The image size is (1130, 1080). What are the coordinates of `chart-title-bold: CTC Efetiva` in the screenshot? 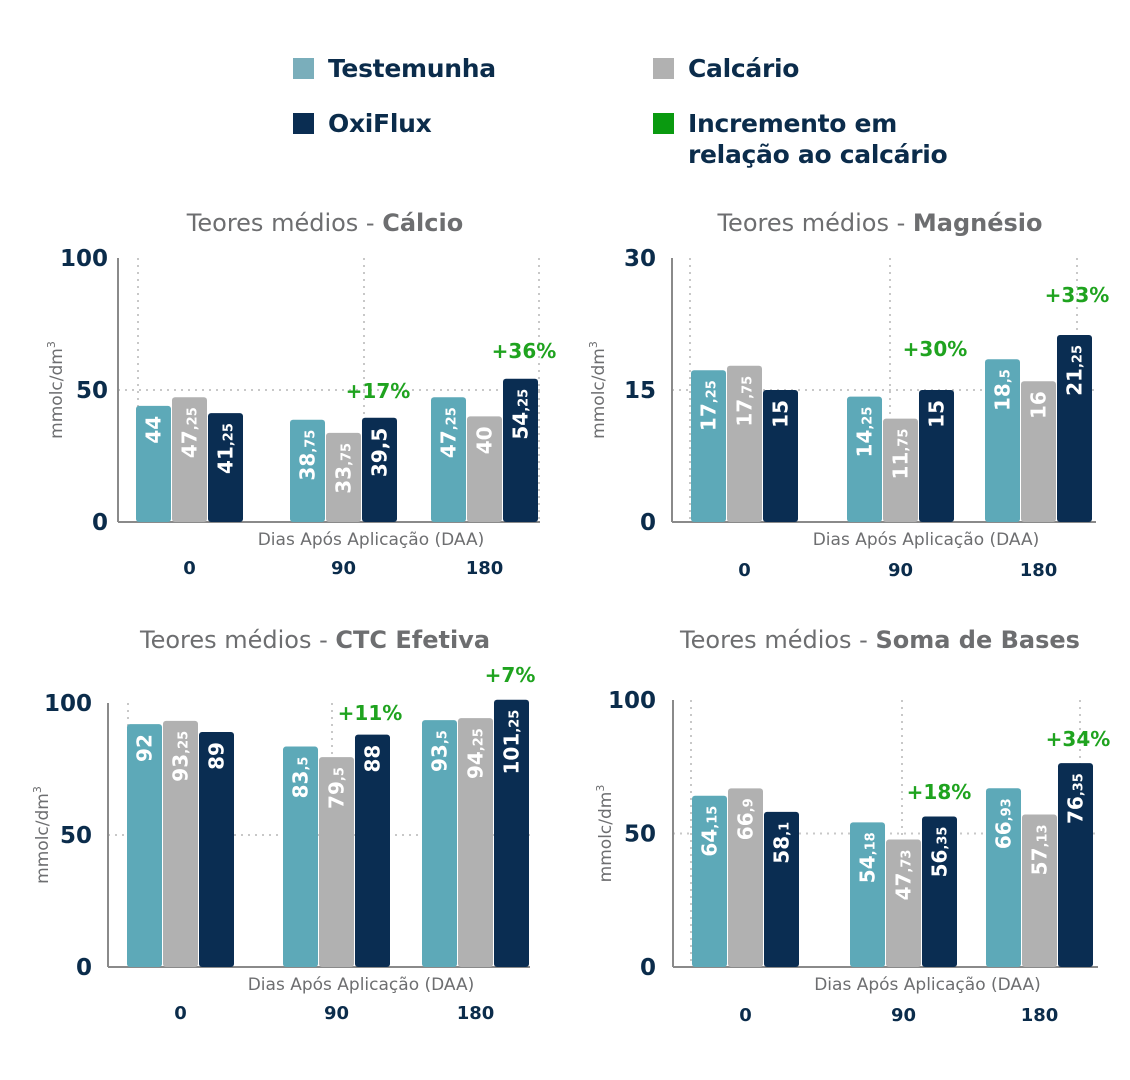 It's located at (412, 640).